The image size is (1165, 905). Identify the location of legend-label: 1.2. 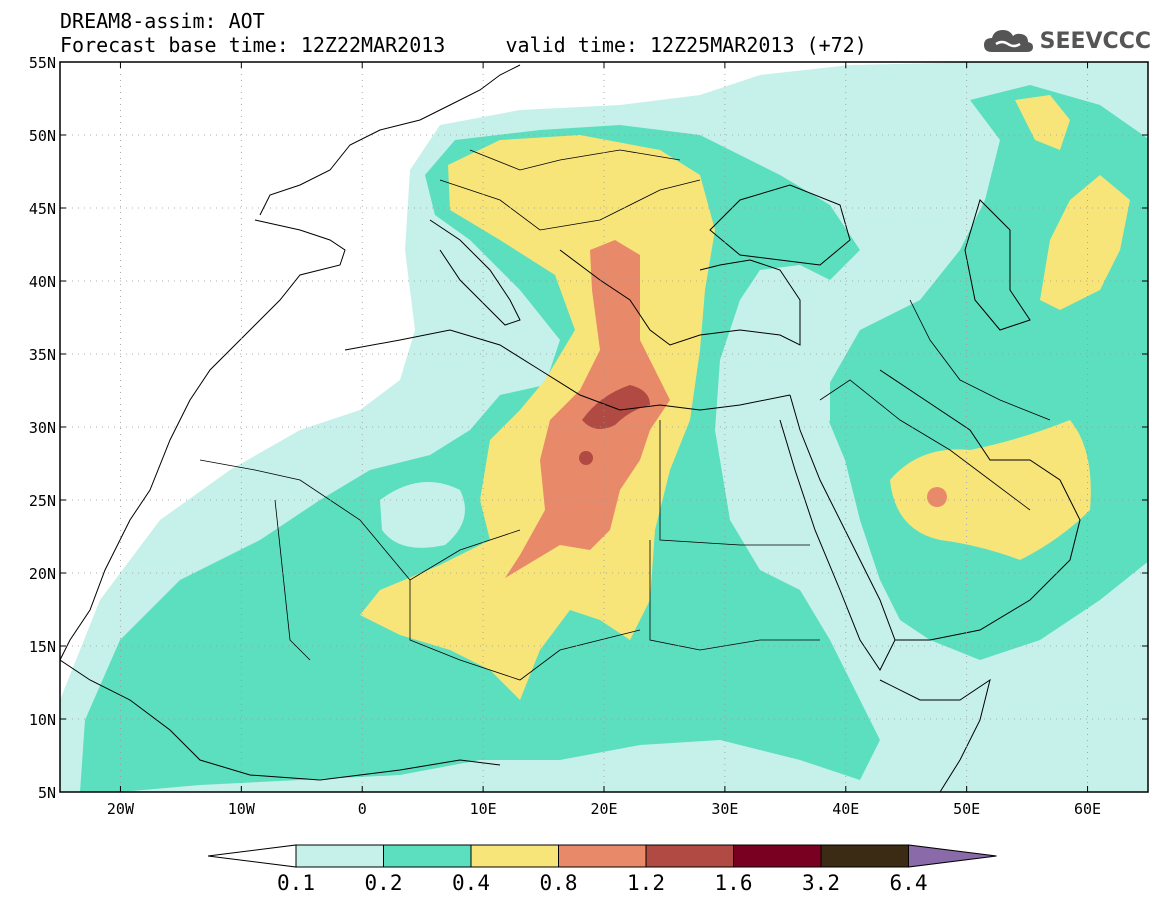
(646, 883).